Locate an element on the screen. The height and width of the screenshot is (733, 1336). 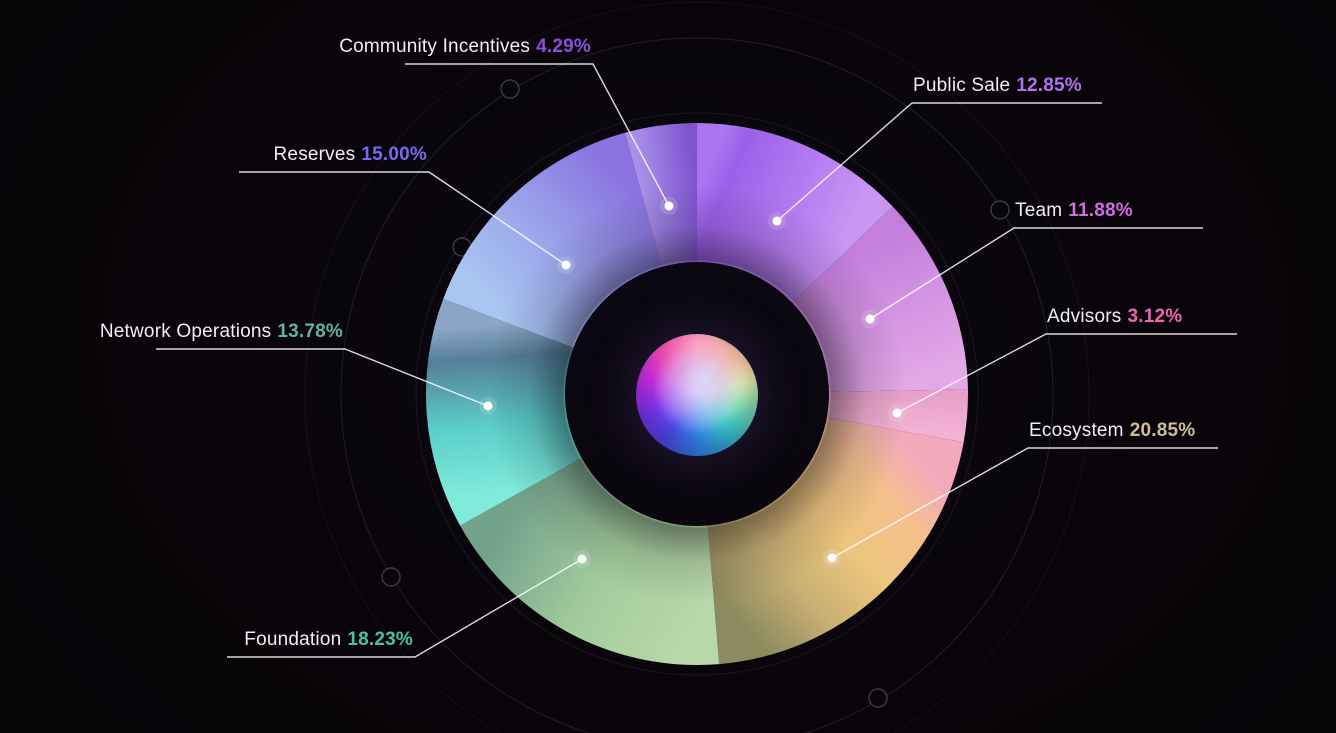
leader-line-ecosystem is located at coordinates (1024, 503).